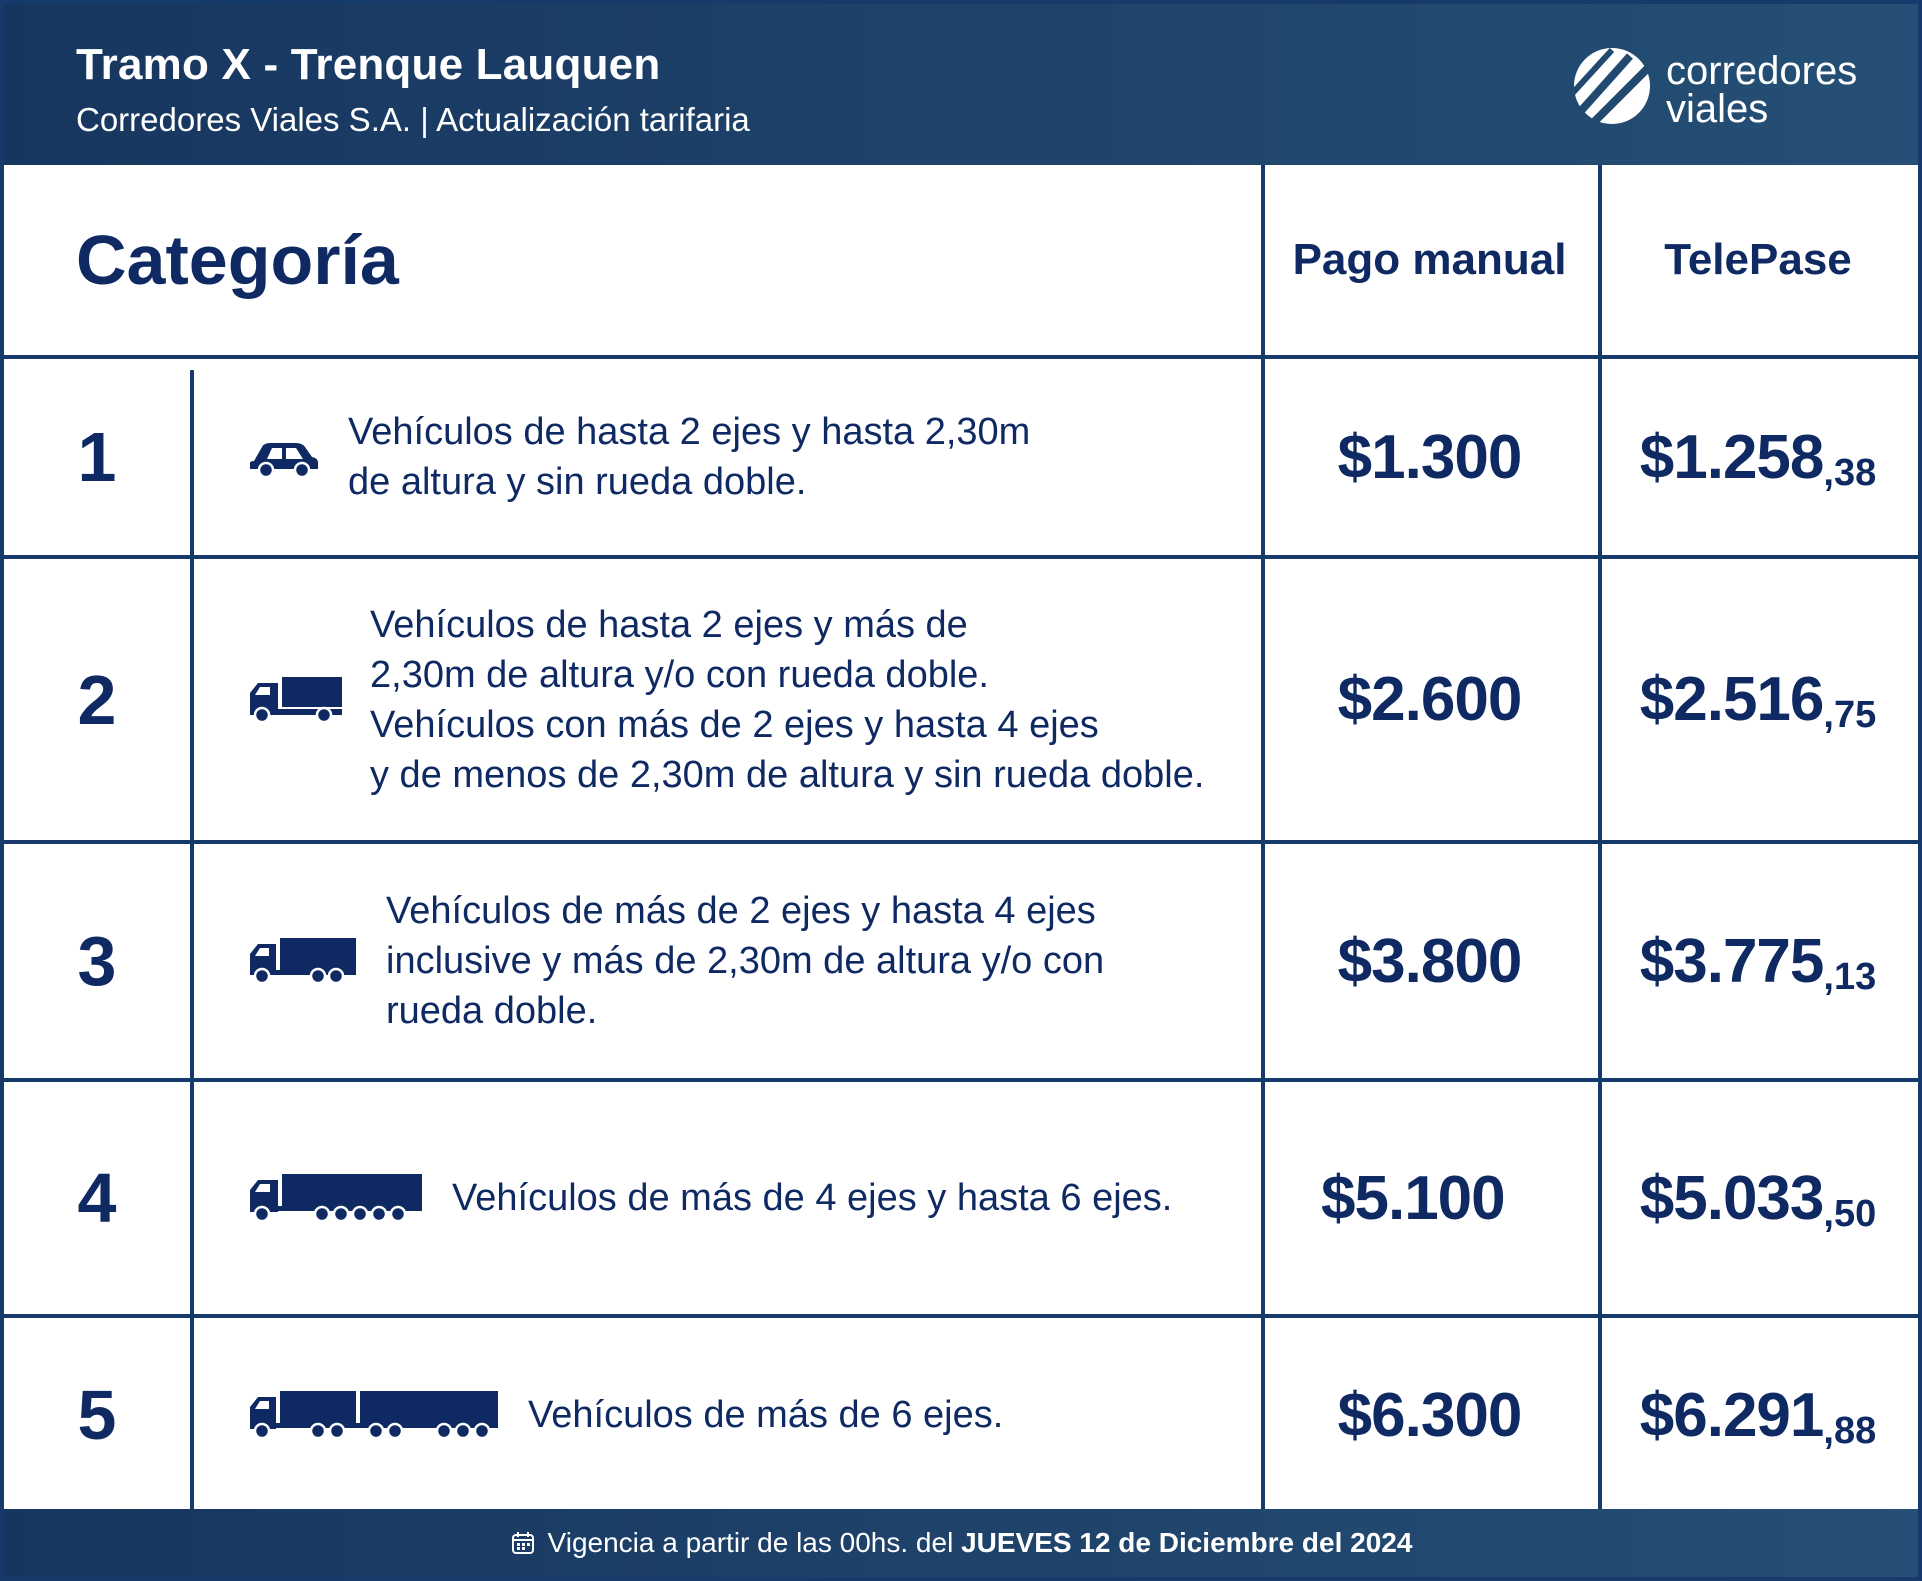 Image resolution: width=1922 pixels, height=1581 pixels. What do you see at coordinates (1732, 961) in the screenshot?
I see `price-telepase-main: $3.775` at bounding box center [1732, 961].